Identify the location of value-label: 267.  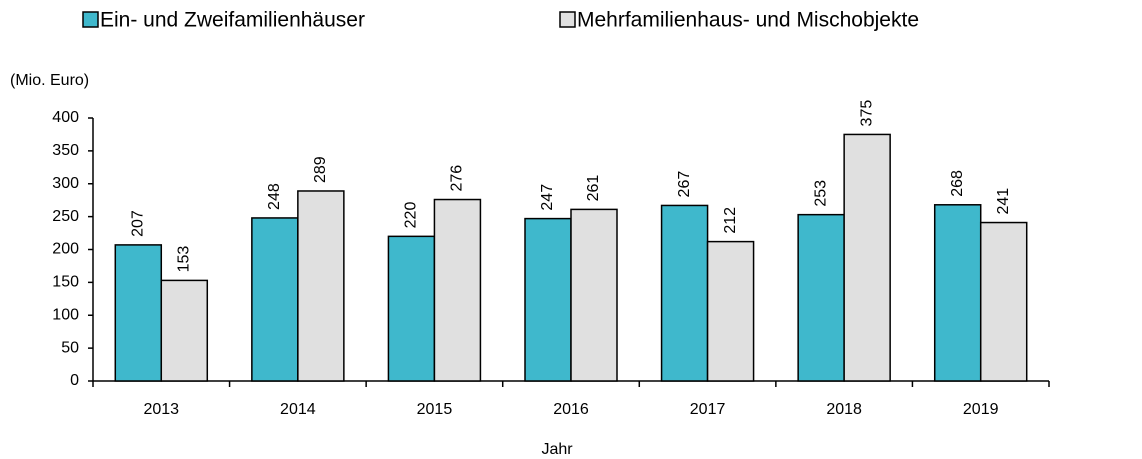
(684, 184).